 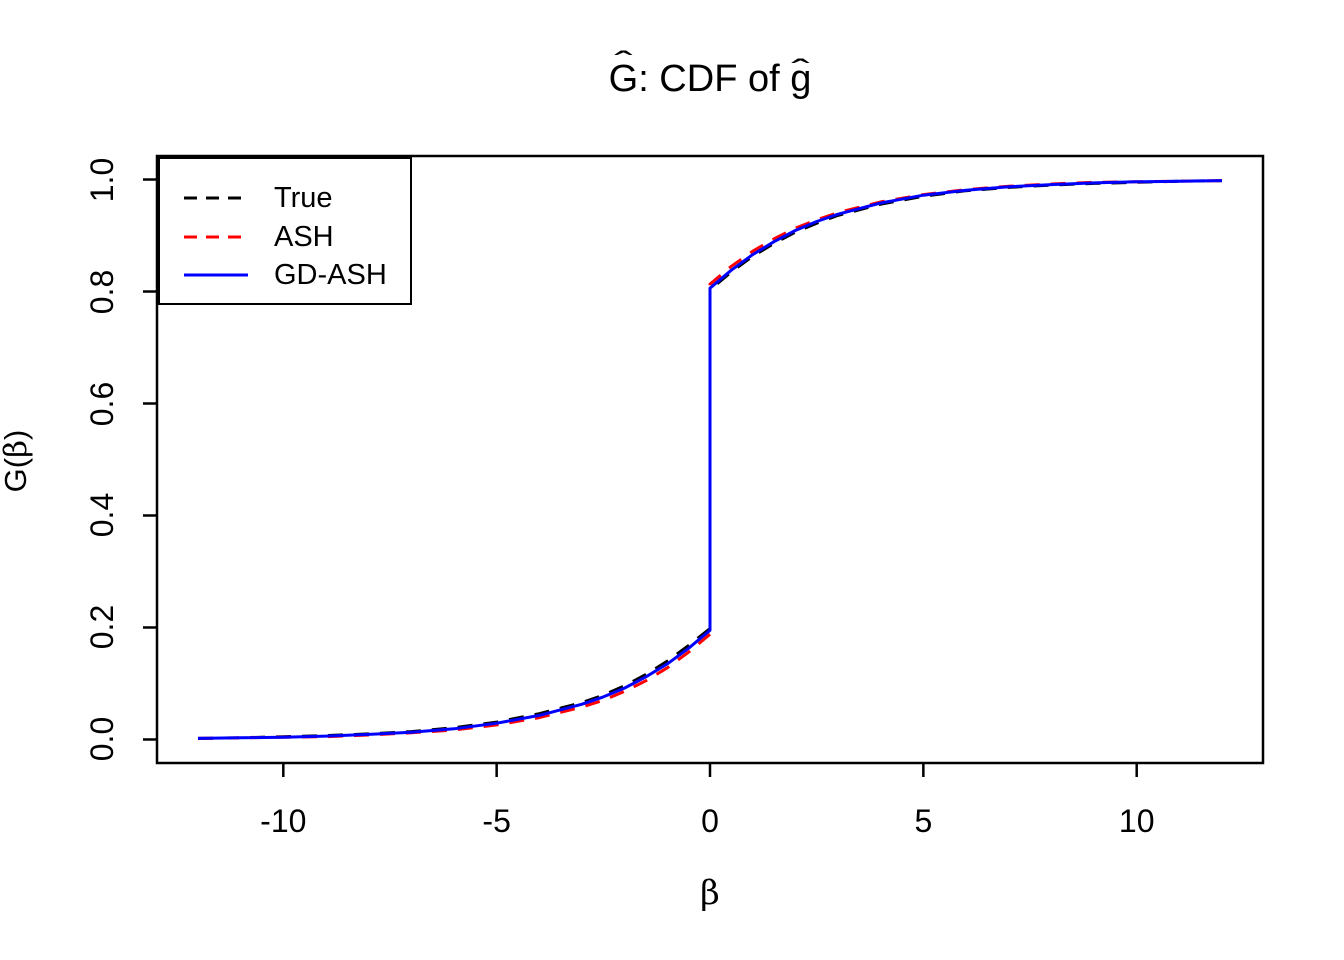 I want to click on y-tick-label: 0.2, so click(x=102, y=627).